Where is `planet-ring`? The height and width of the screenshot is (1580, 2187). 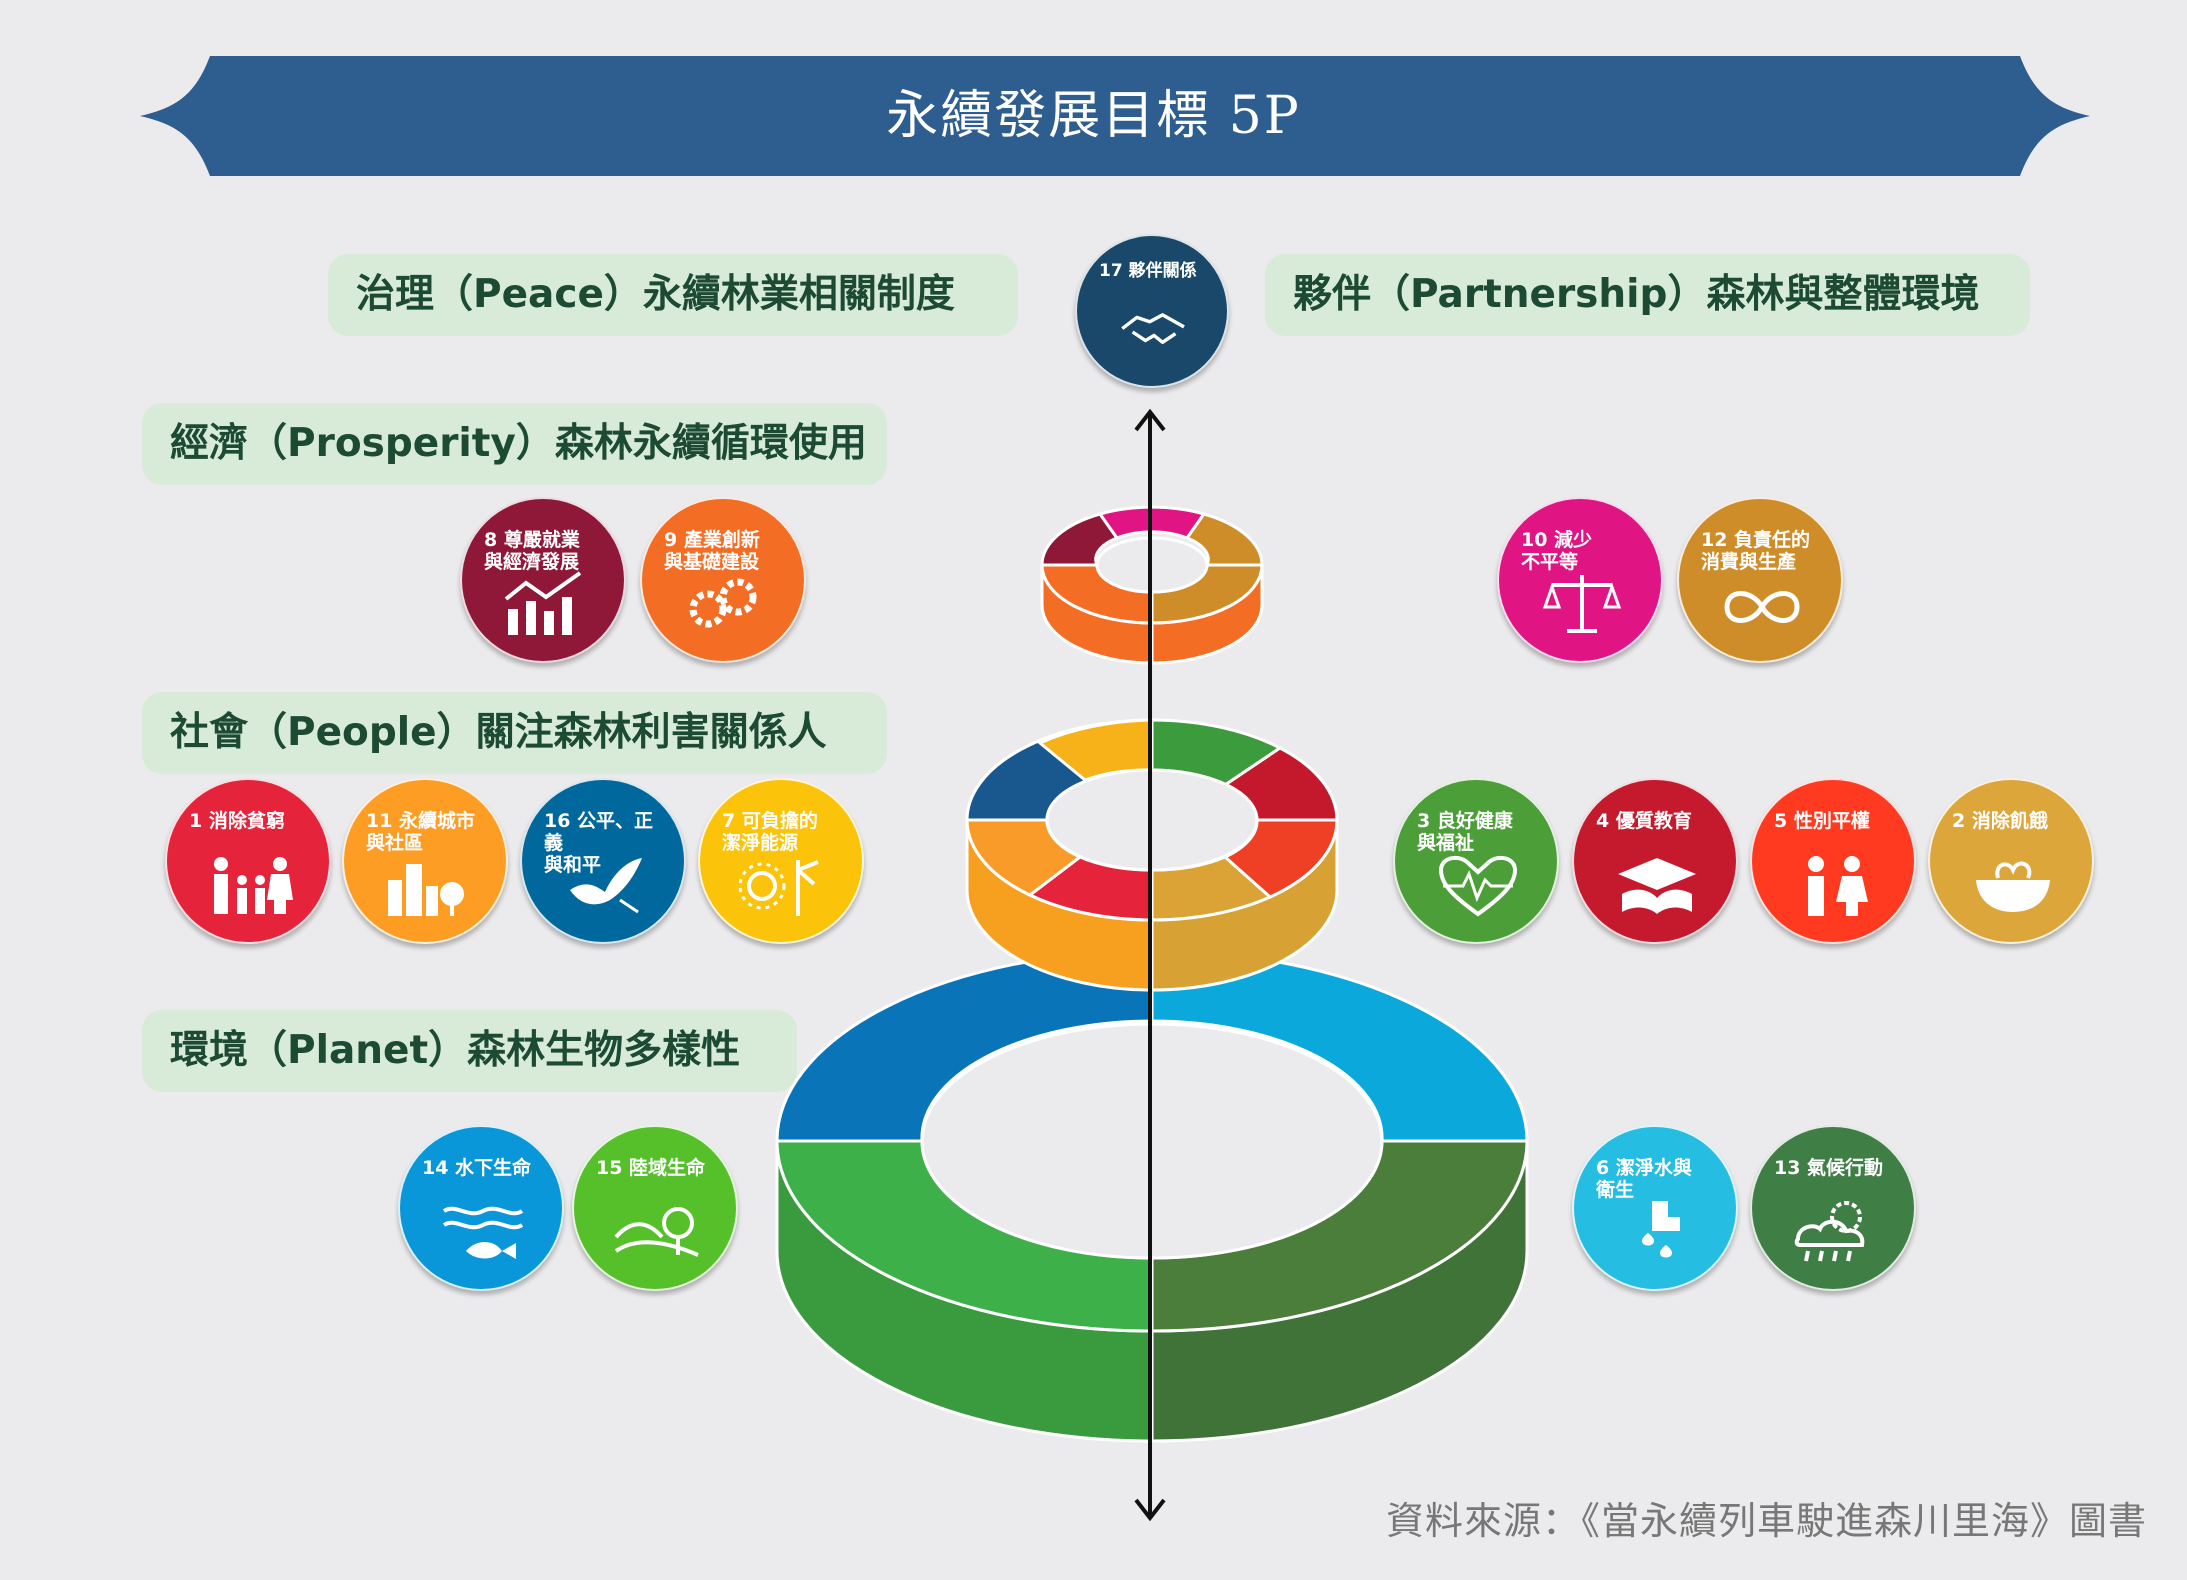
planet-ring is located at coordinates (1152, 1196).